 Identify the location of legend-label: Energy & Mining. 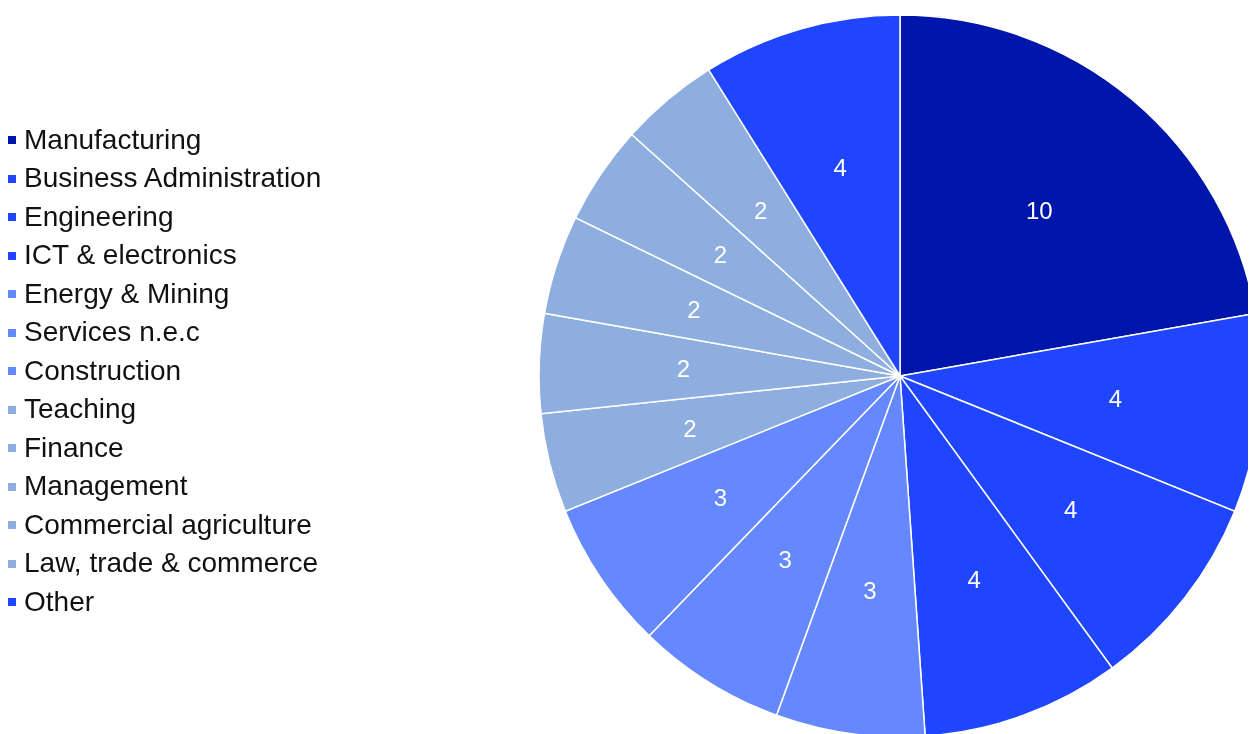
(127, 293).